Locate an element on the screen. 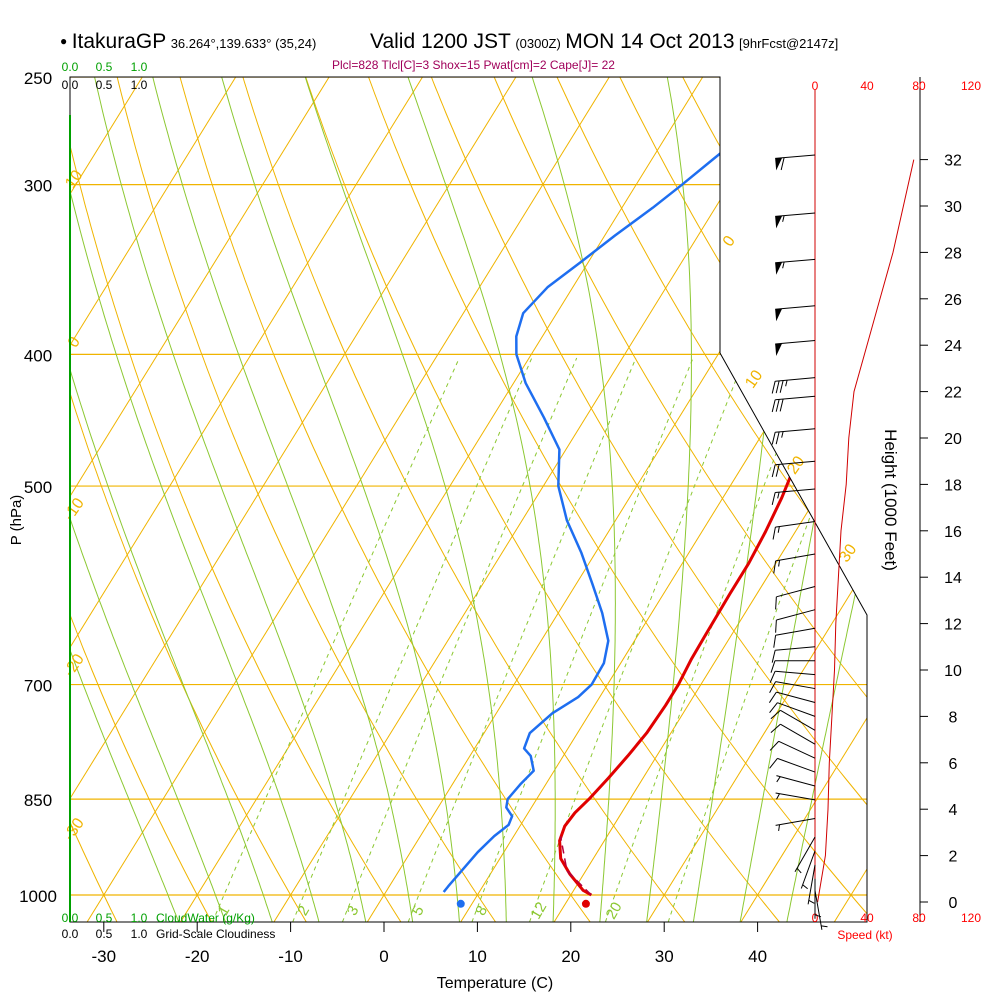 The width and height of the screenshot is (1000, 1000). height-tick-label: 10 is located at coordinates (953, 671).